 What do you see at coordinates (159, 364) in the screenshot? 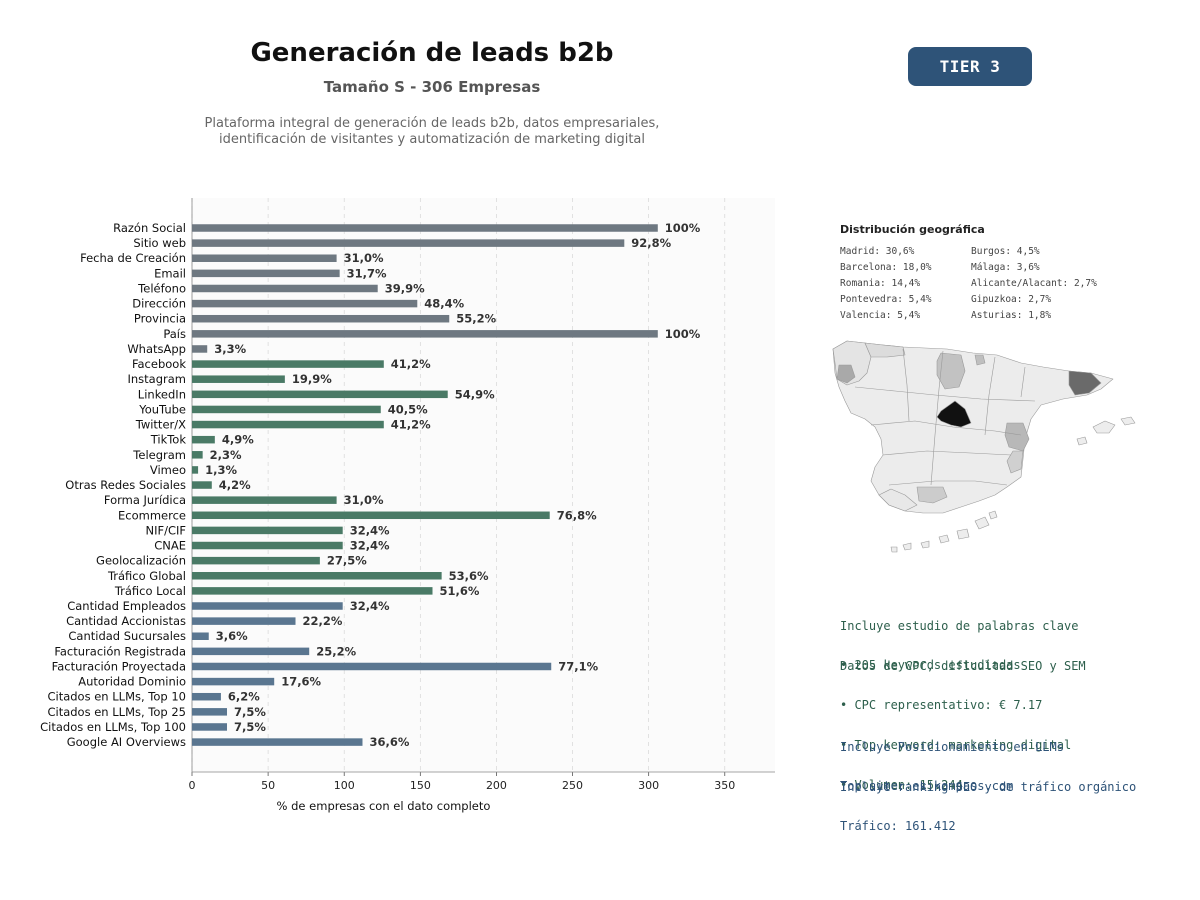
I see `y-tick-label: Facebook` at bounding box center [159, 364].